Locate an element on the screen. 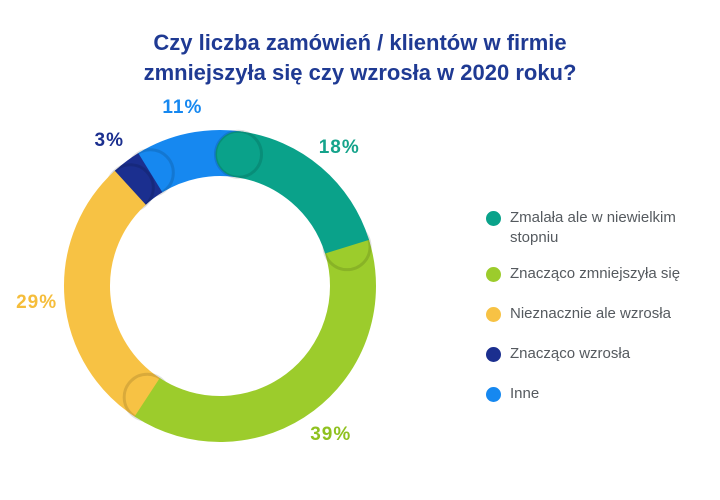  legend-label-line-2: stopniu is located at coordinates (534, 237).